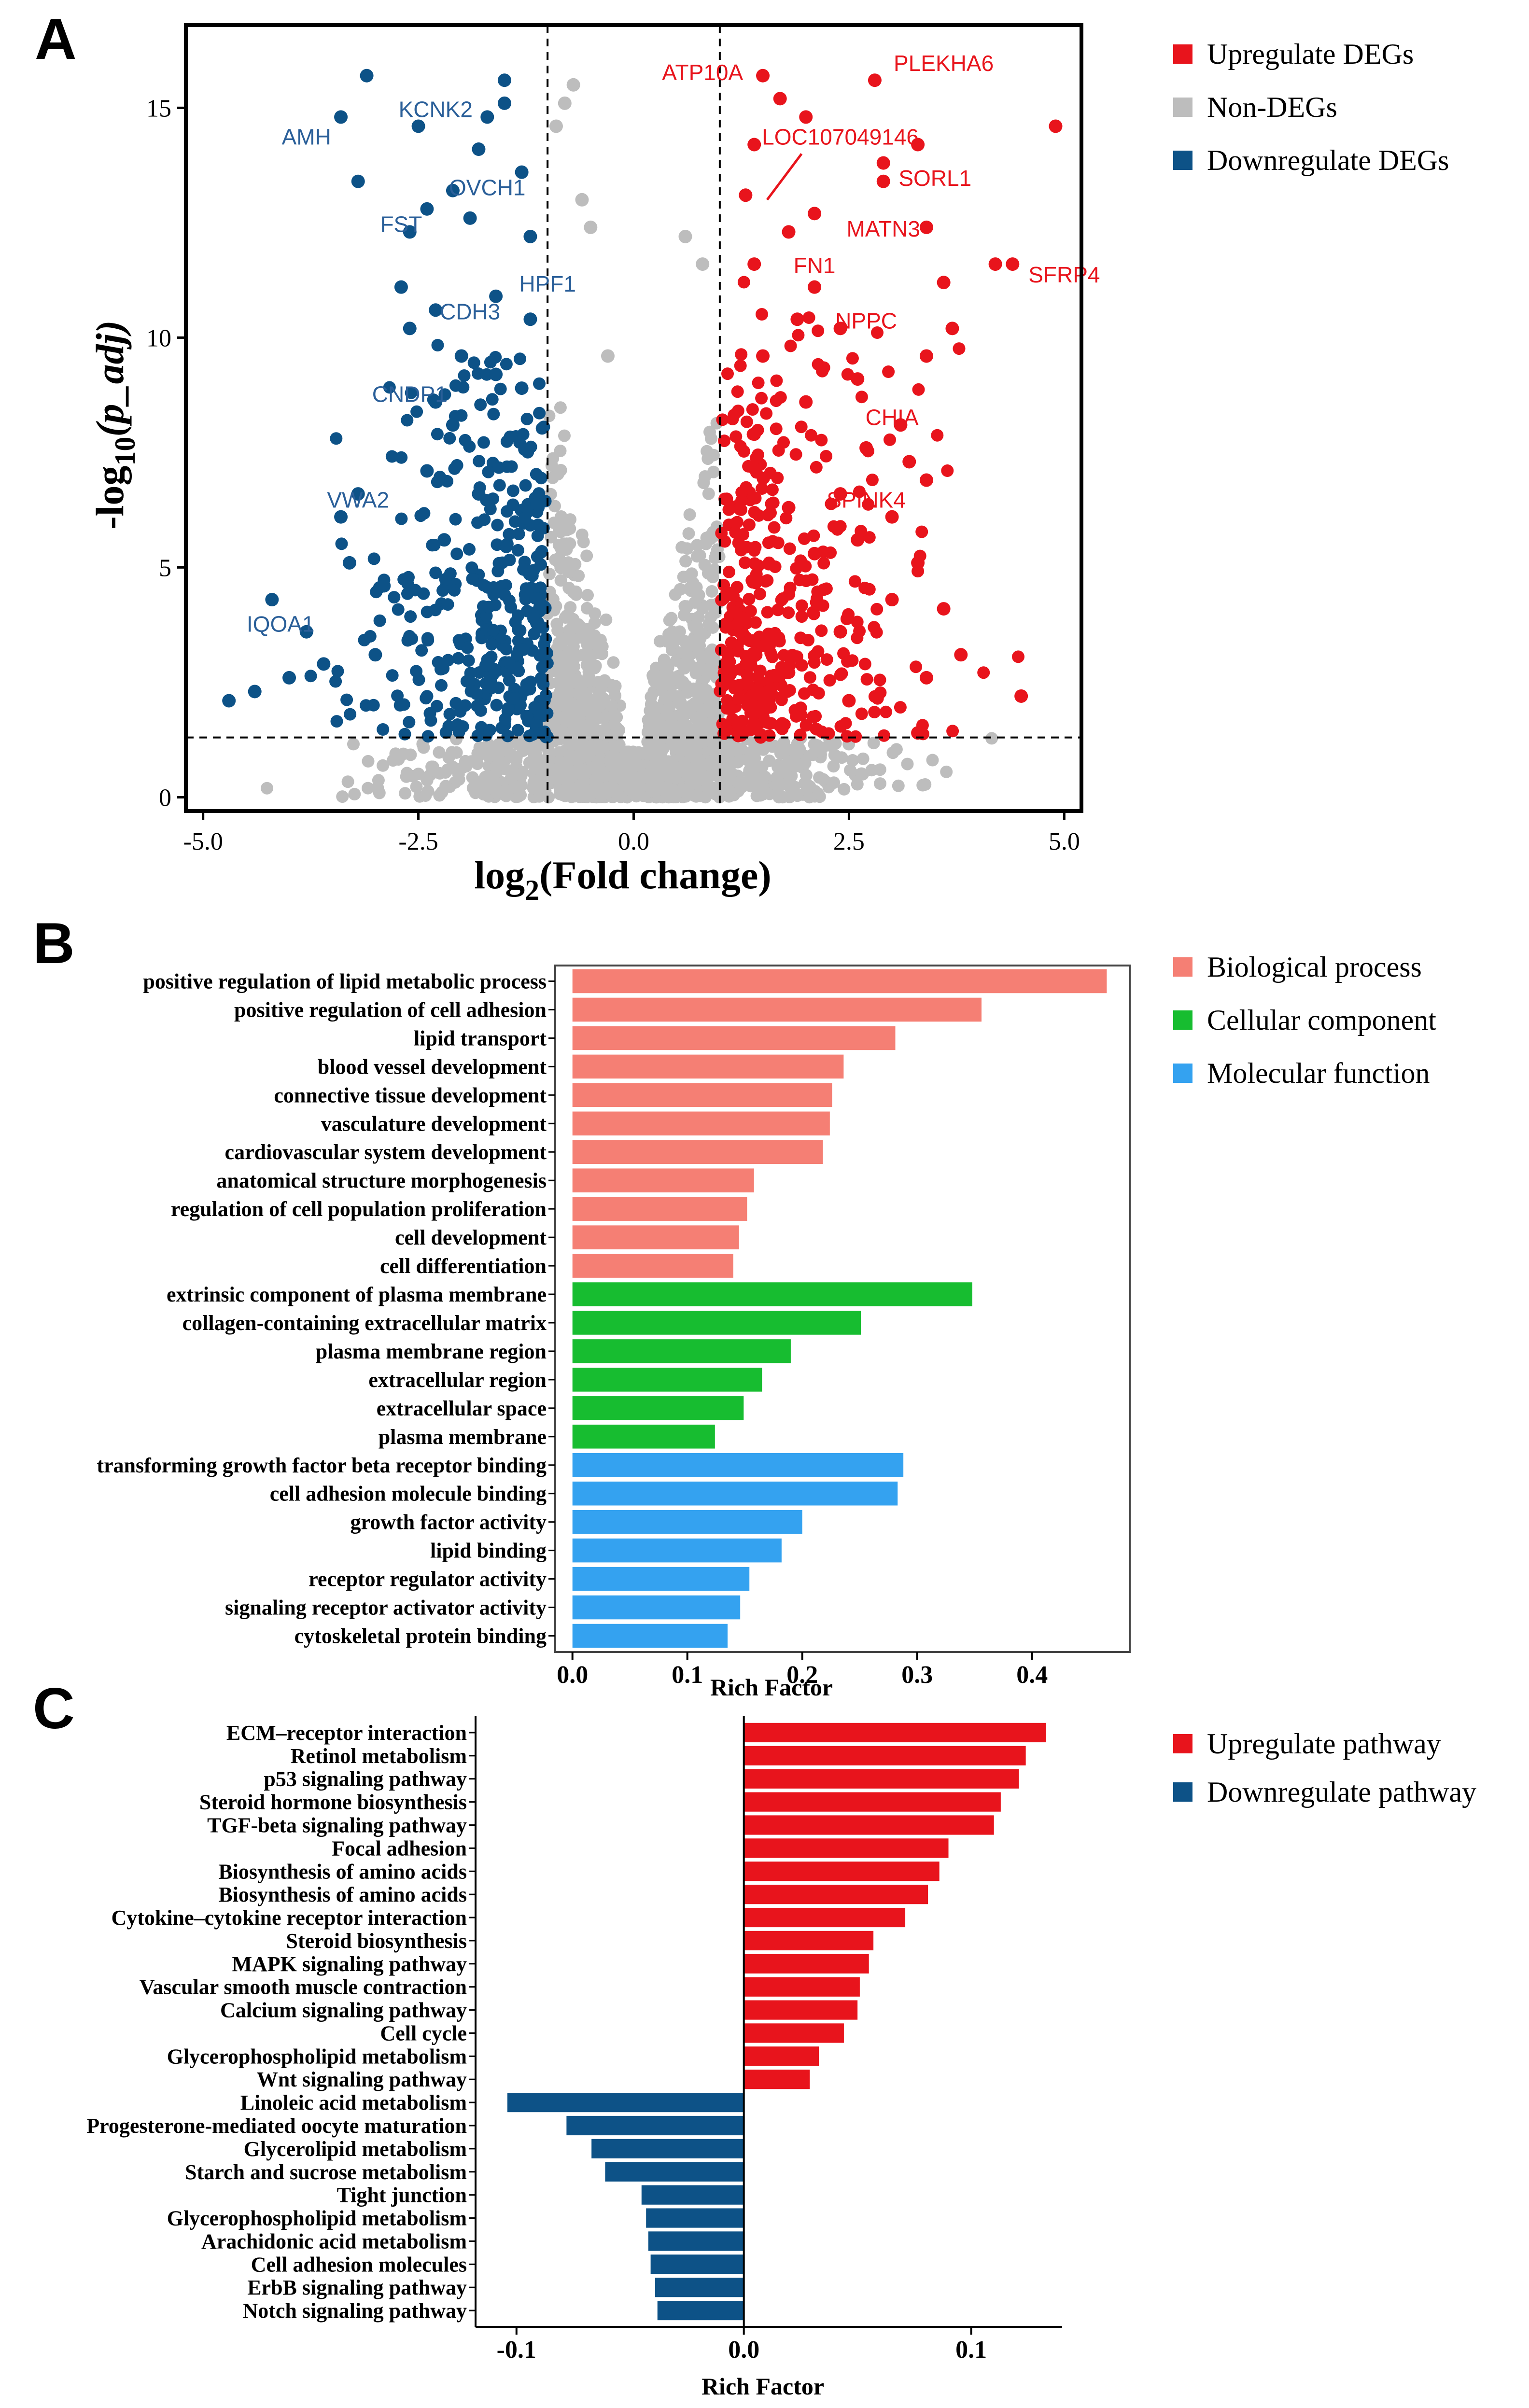  What do you see at coordinates (516, 2350) in the screenshot?
I see `kegg-x-tick-label: -0.1` at bounding box center [516, 2350].